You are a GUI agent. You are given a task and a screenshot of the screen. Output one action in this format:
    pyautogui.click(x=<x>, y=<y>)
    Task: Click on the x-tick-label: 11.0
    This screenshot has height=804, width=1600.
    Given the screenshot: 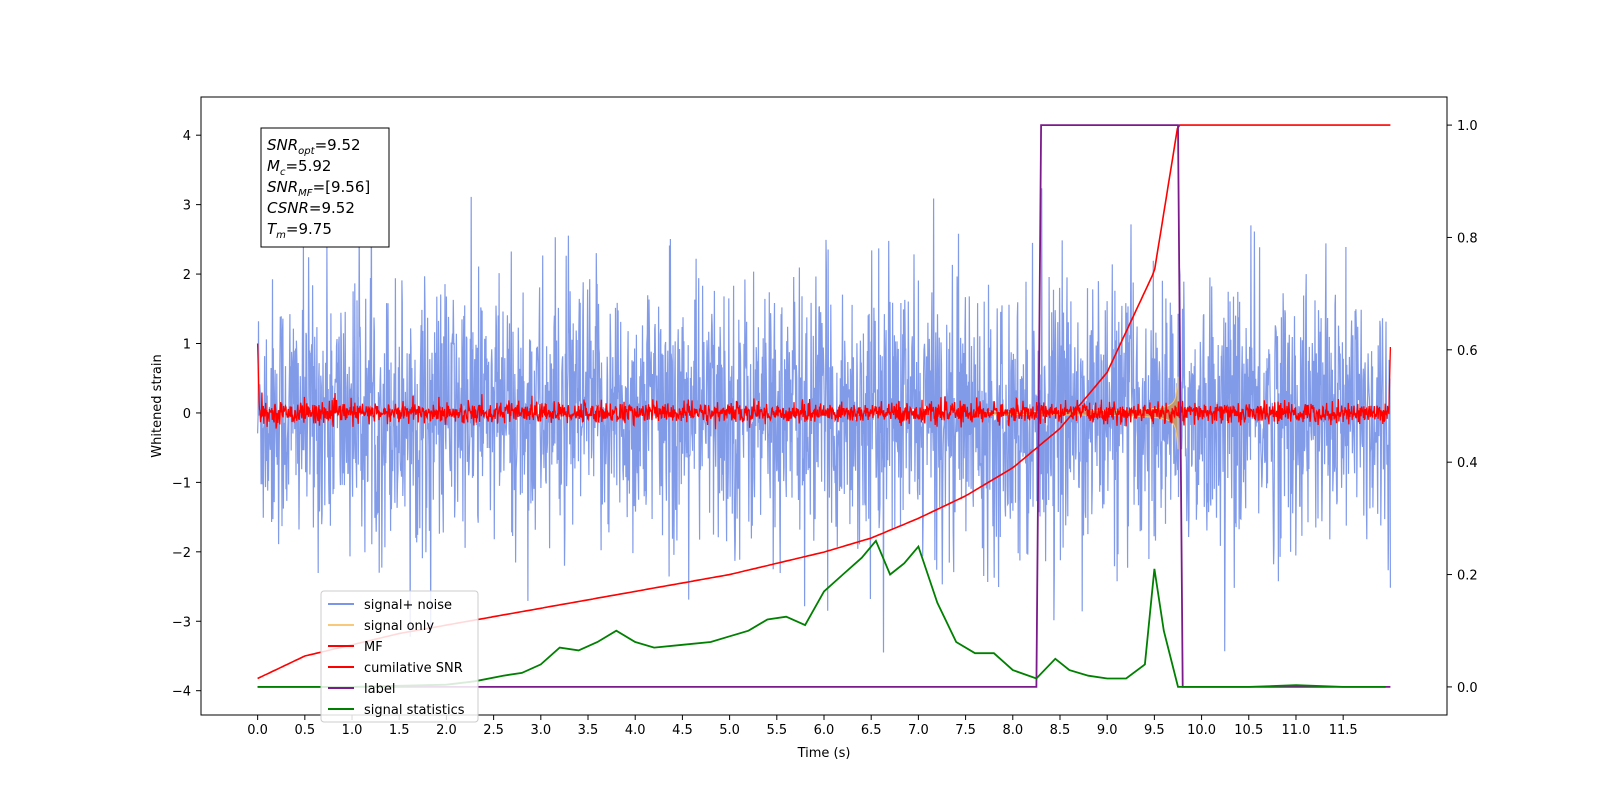 What is the action you would take?
    pyautogui.click(x=1295, y=730)
    